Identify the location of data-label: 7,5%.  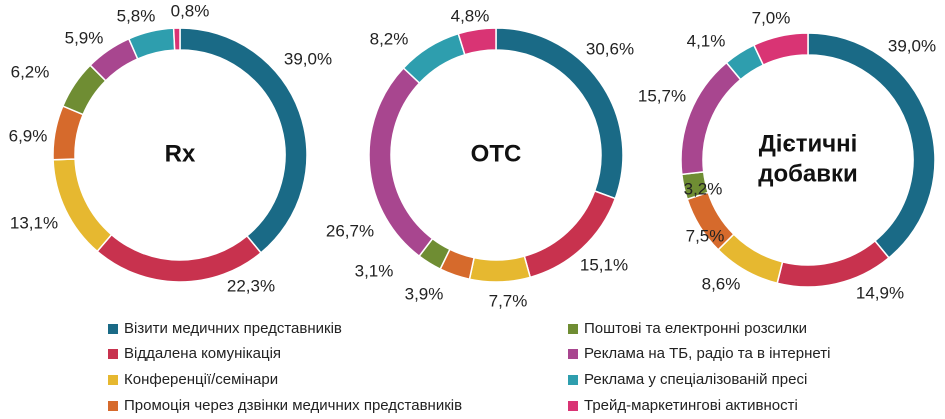
(705, 235).